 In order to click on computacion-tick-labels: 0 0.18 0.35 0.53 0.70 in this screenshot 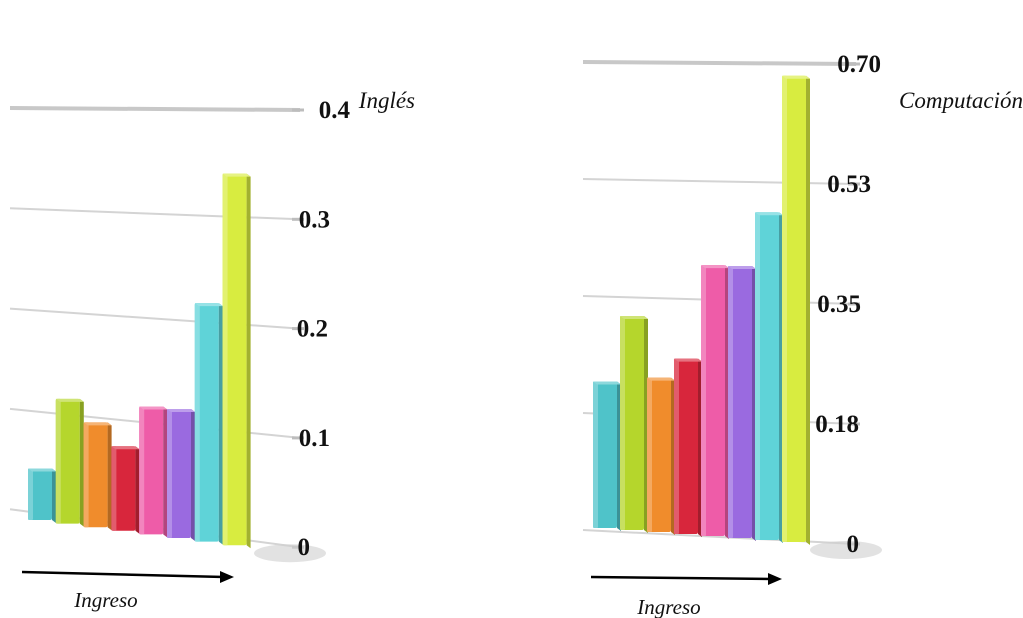, I will do `click(848, 304)`.